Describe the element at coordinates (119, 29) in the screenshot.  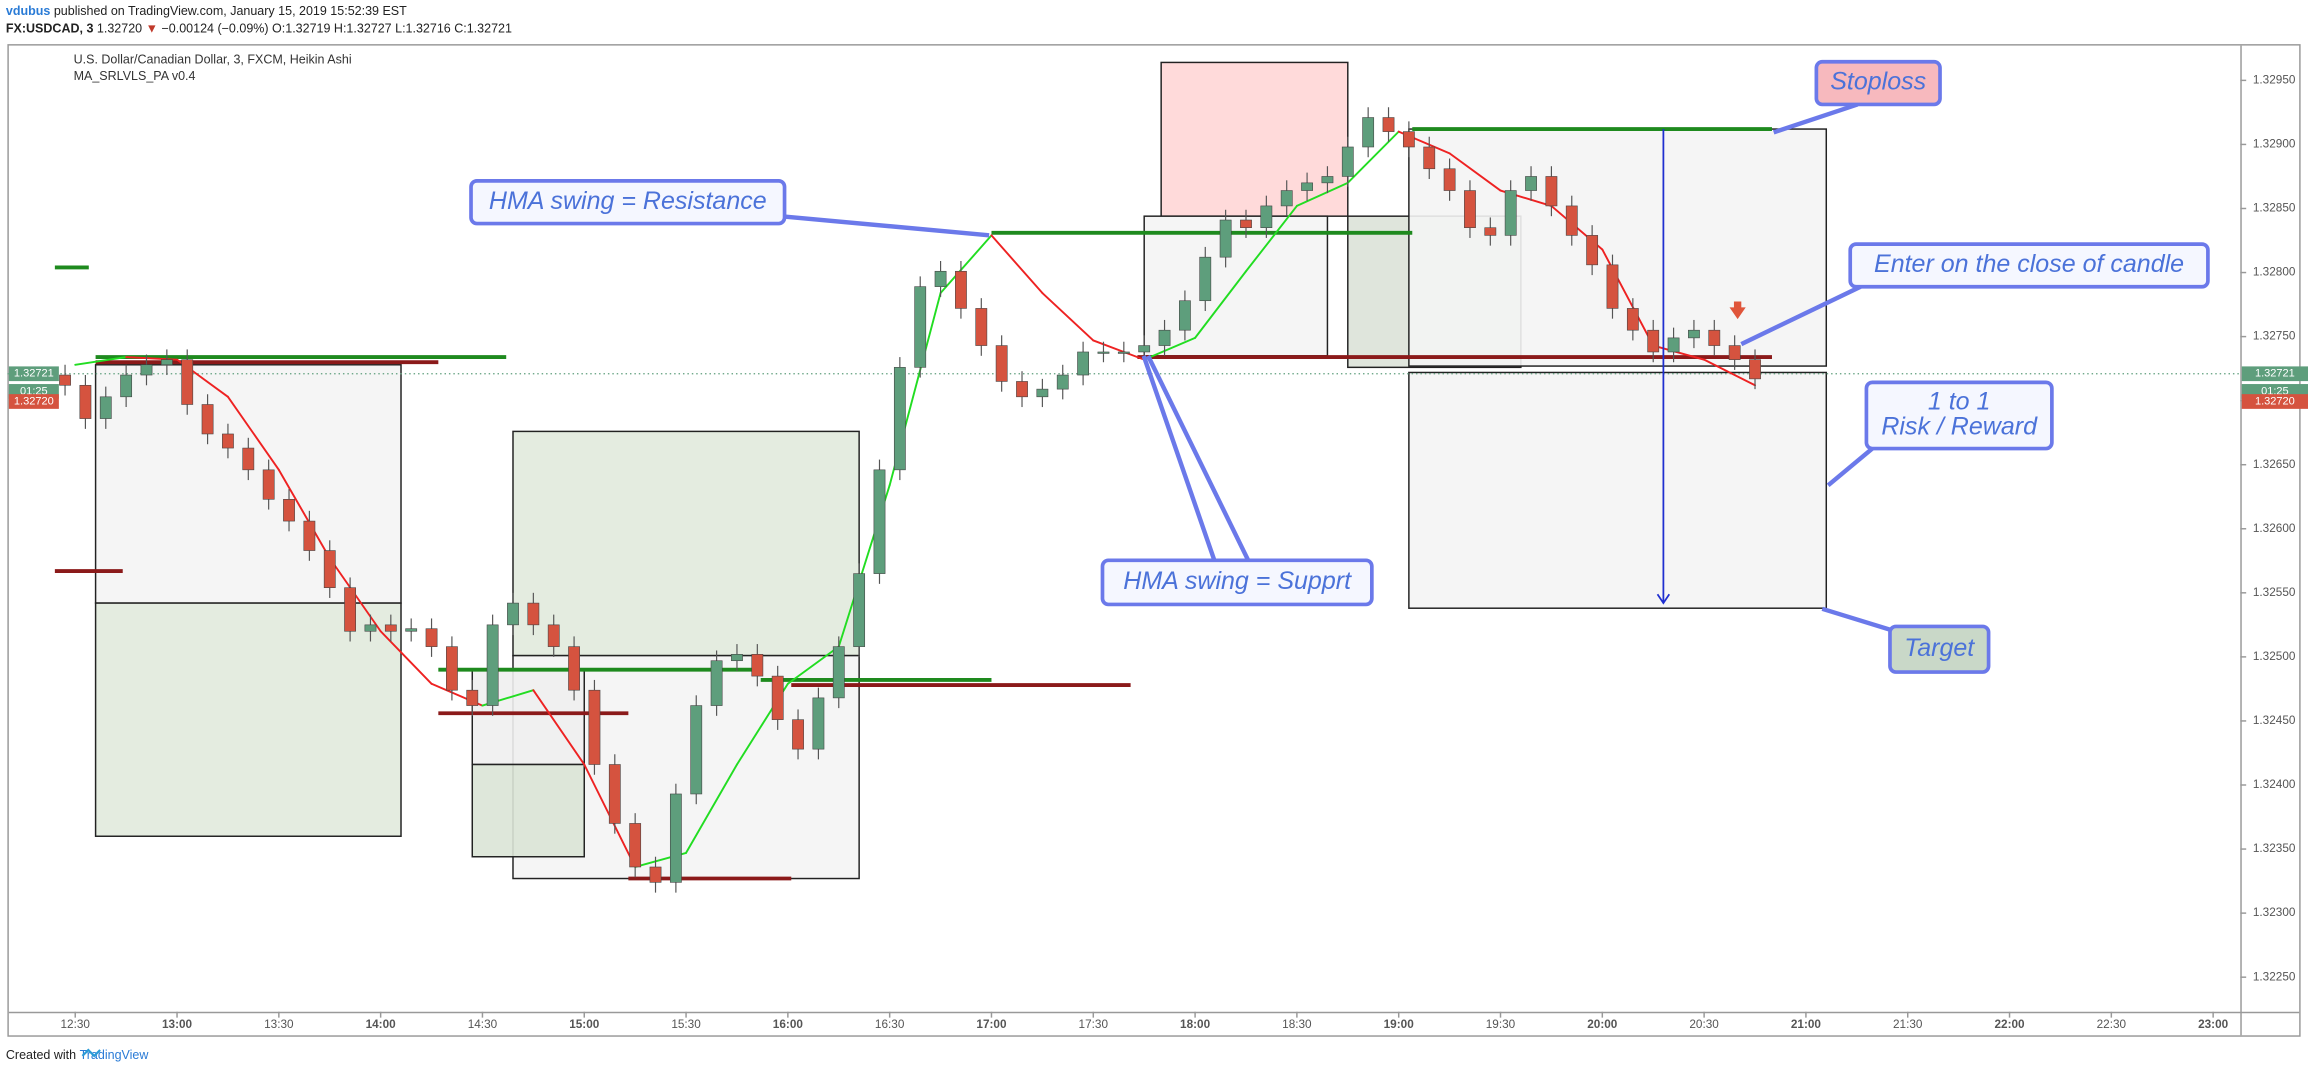
I see `last: 1.32720` at that location.